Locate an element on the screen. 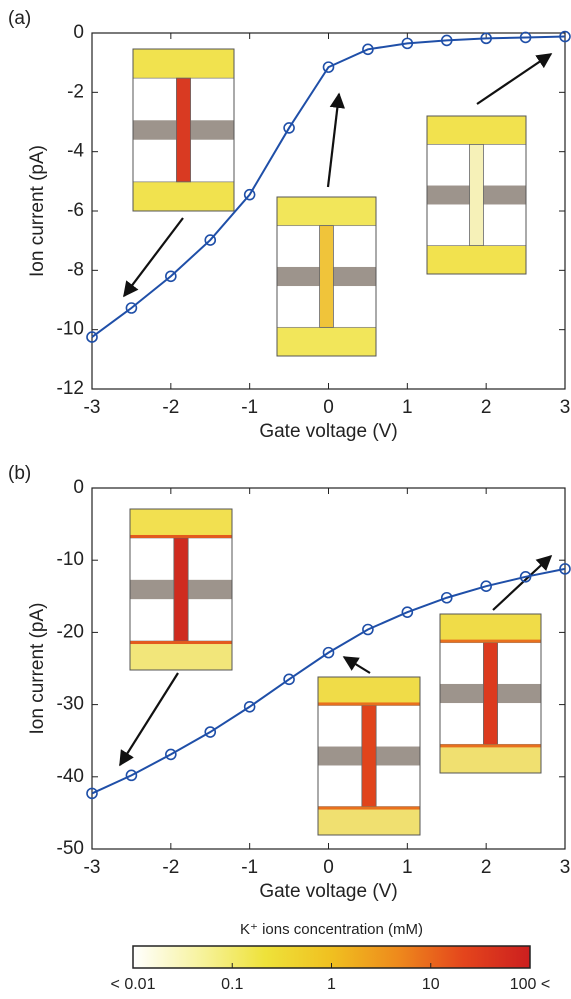  colorbar-tick-label: 0.1 is located at coordinates (232, 984).